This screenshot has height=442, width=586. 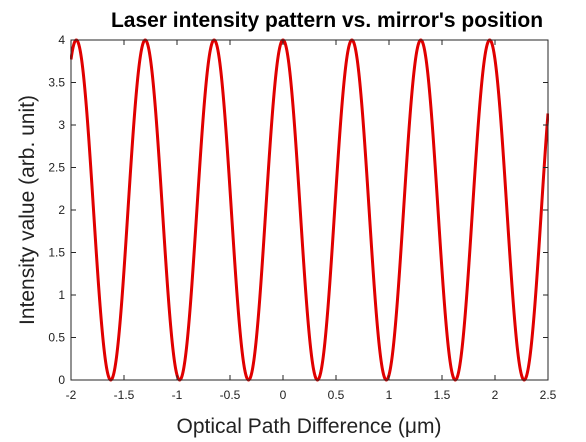 What do you see at coordinates (283, 395) in the screenshot?
I see `x-tick-label: 0` at bounding box center [283, 395].